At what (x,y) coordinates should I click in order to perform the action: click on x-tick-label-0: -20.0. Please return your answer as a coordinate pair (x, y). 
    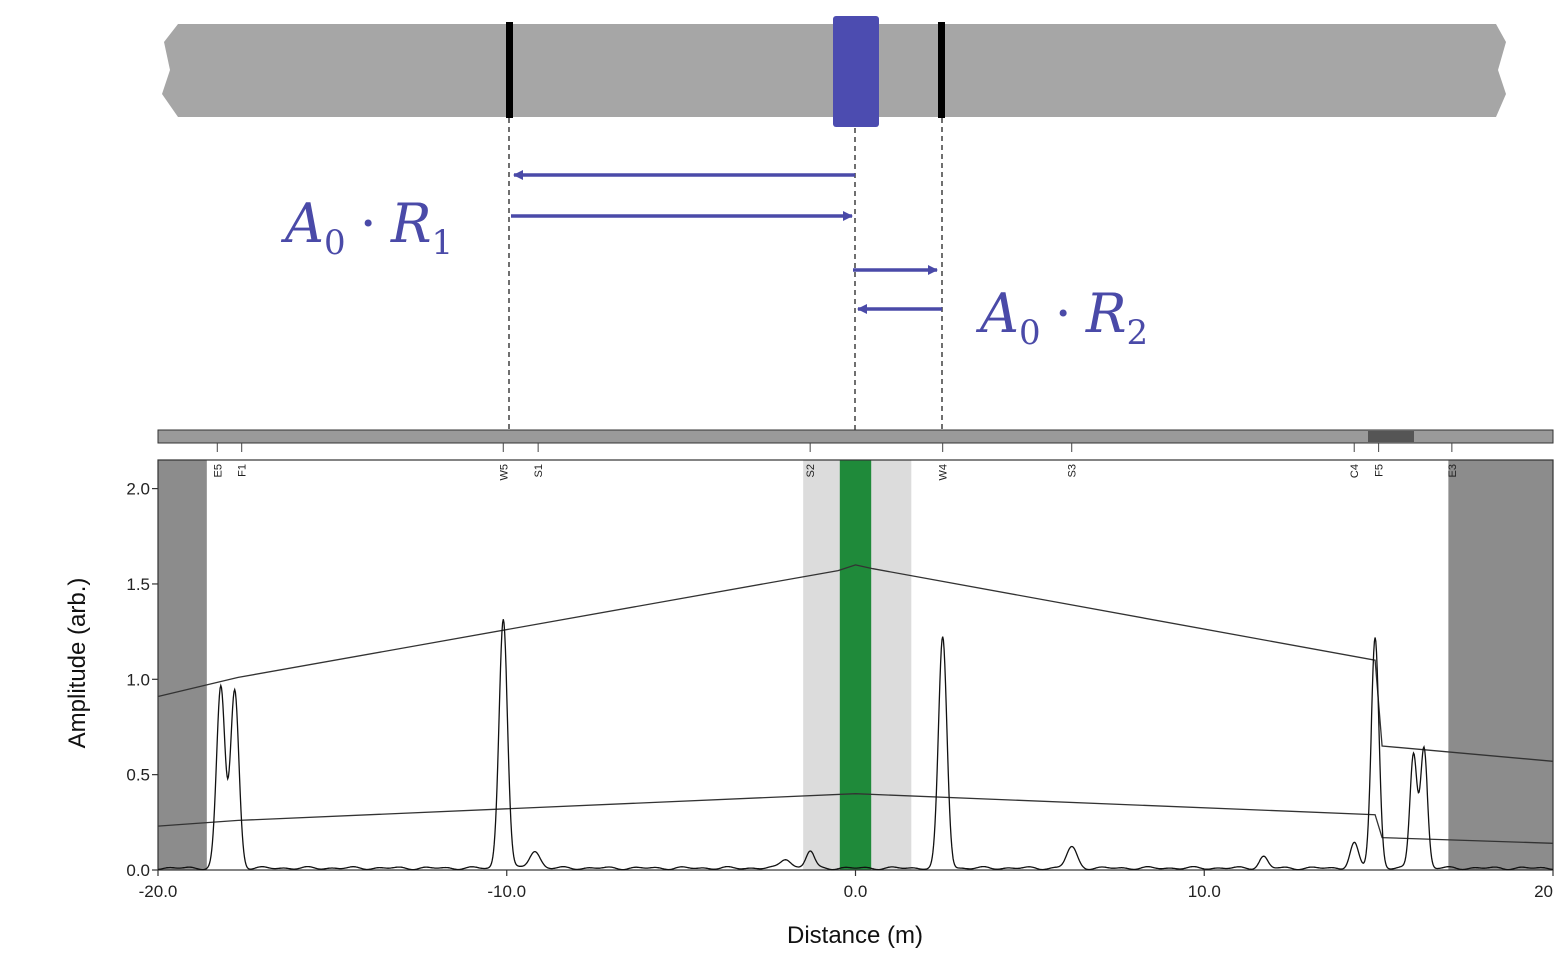
    Looking at the image, I should click on (158, 891).